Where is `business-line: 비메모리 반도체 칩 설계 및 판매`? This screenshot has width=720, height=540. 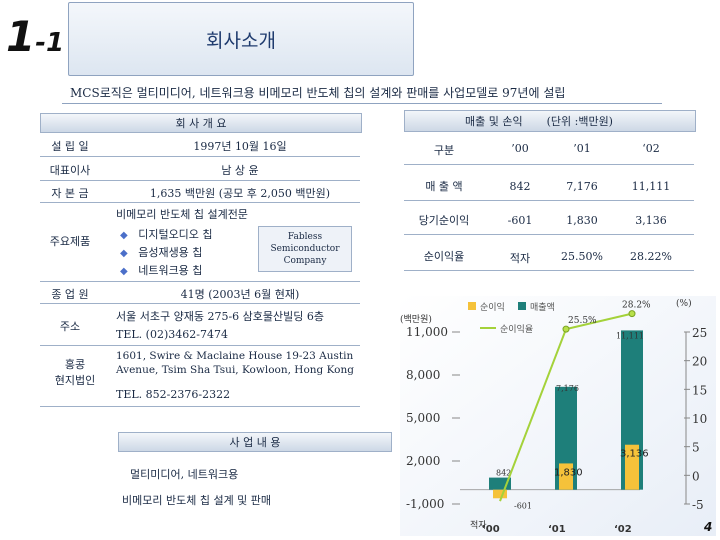 business-line: 비메모리 반도체 칩 설계 및 판매 is located at coordinates (197, 500).